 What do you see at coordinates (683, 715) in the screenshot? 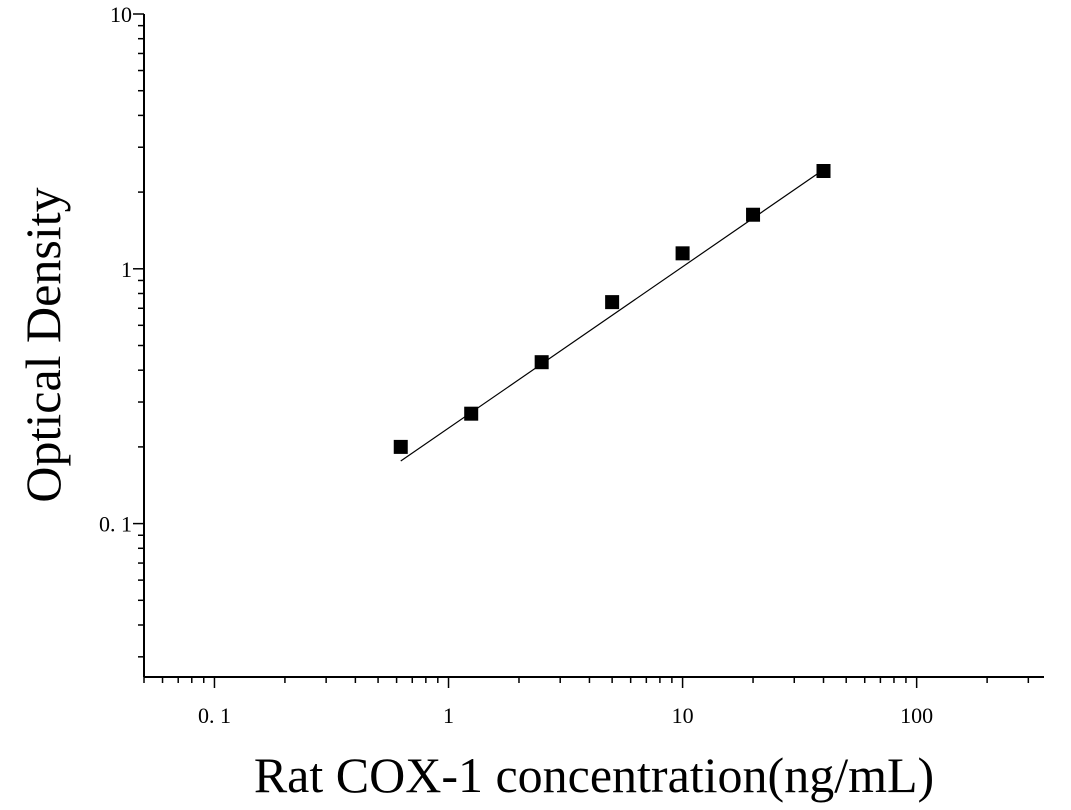
I see `x-tick-label: 10` at bounding box center [683, 715].